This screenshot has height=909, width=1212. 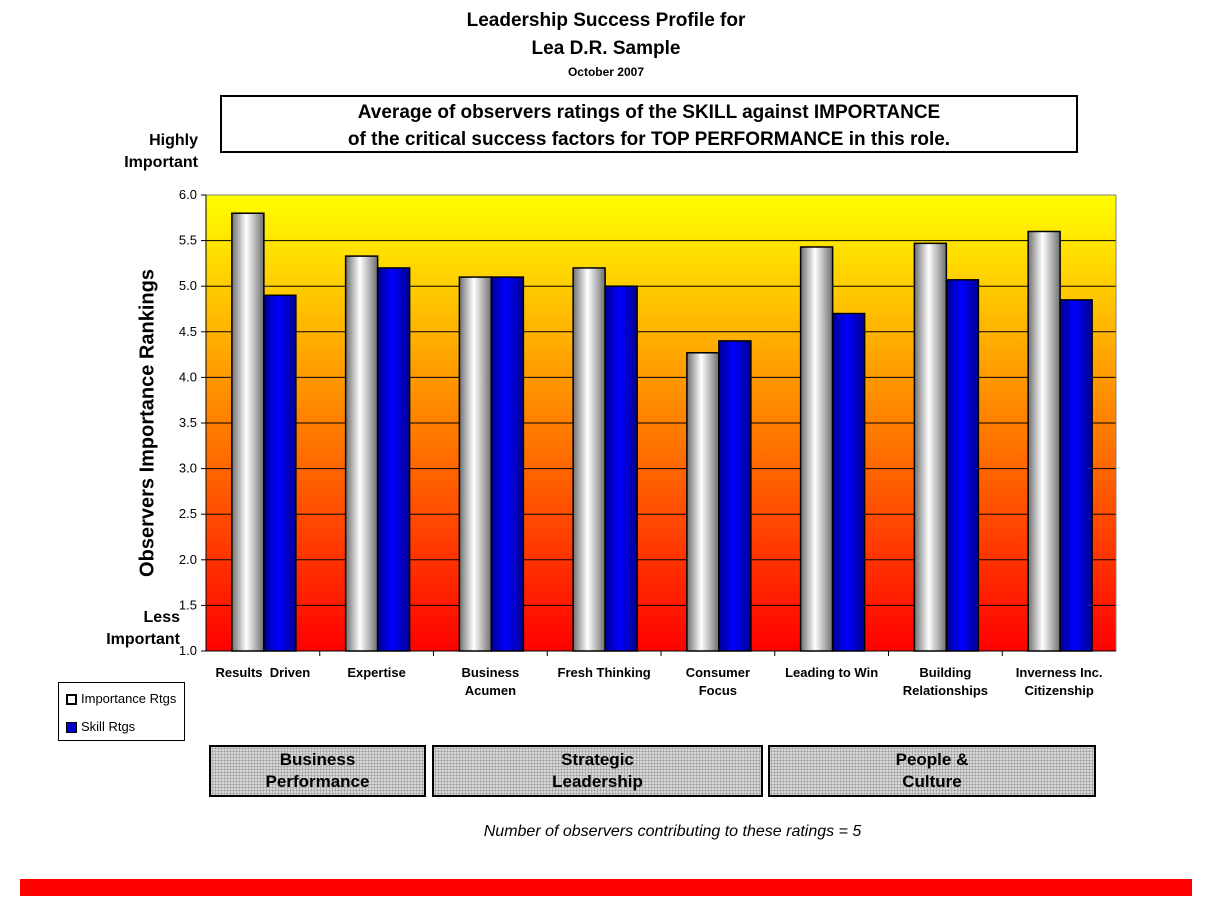 I want to click on y-axis-label: Observers Importance Rankings, so click(x=147, y=423).